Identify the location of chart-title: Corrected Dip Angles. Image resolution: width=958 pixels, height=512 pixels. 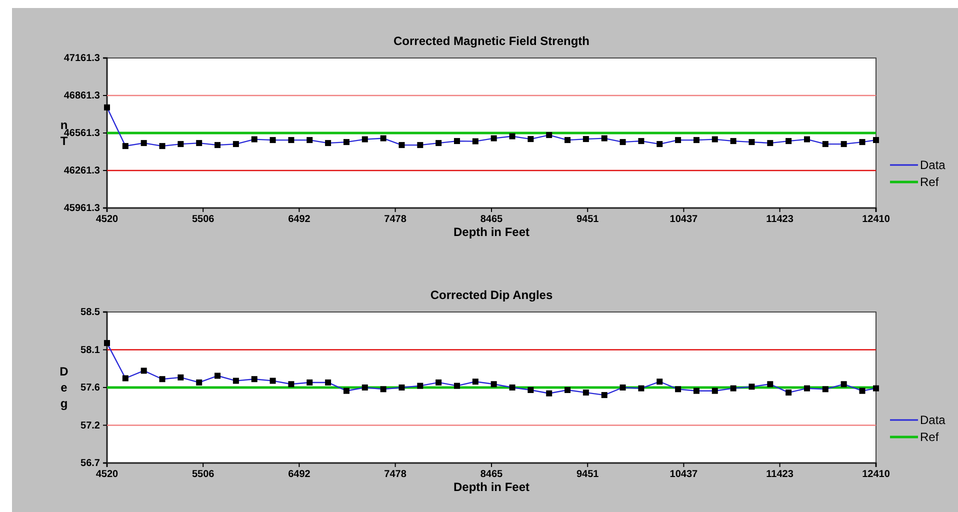
(491, 295).